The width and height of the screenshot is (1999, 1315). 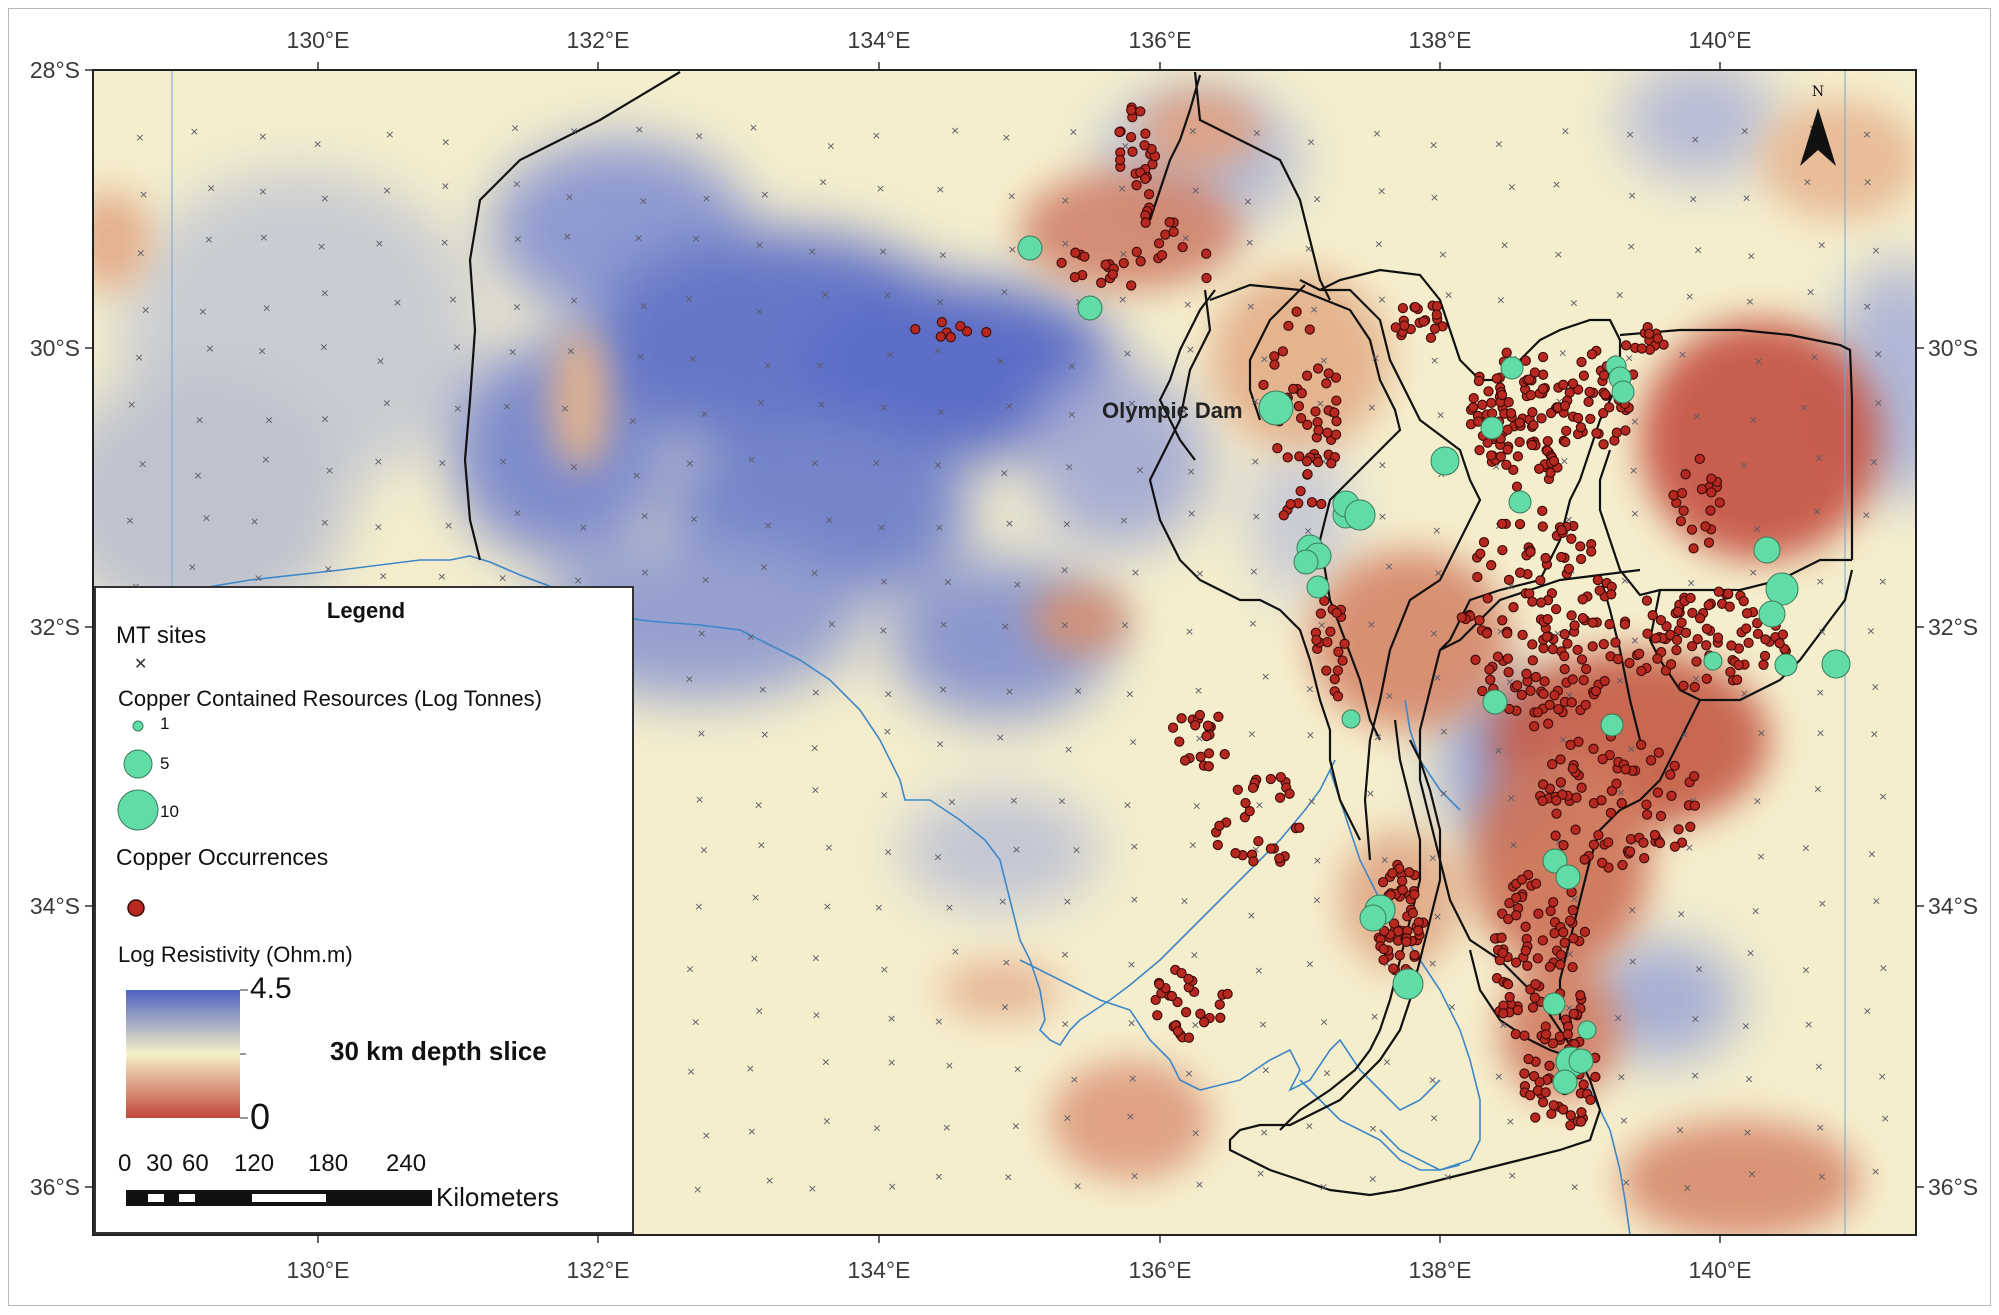 I want to click on legend-mt-sites-label: MT sites, so click(x=161, y=635).